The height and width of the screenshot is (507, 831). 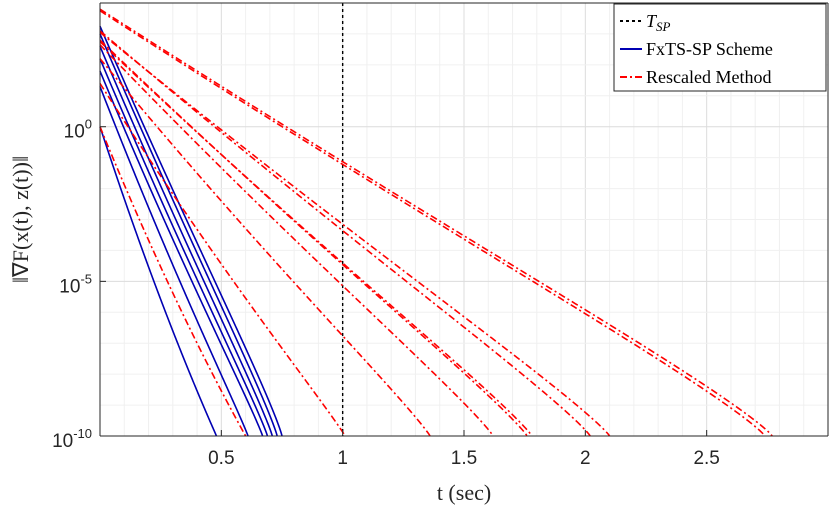 What do you see at coordinates (464, 458) in the screenshot?
I see `x-tick-label: 1.5` at bounding box center [464, 458].